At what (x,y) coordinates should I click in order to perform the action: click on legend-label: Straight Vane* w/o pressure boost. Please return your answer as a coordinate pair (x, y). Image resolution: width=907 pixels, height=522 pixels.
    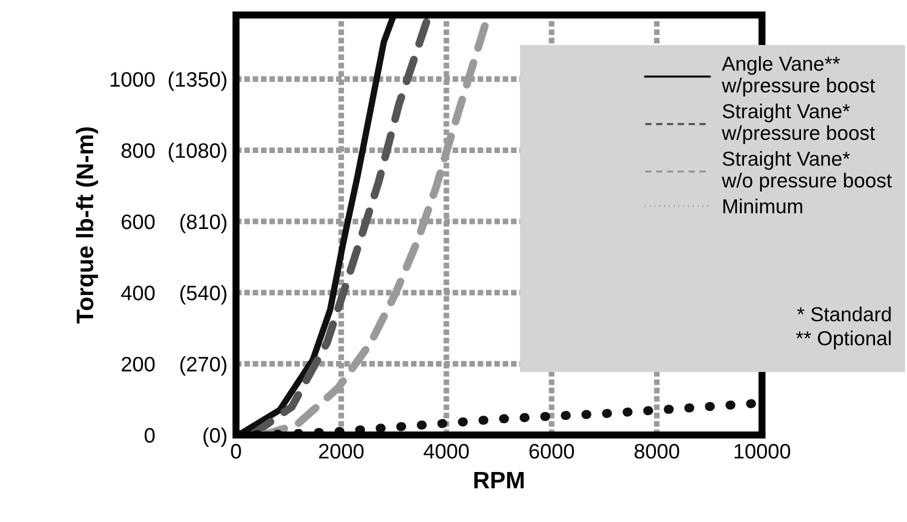
    Looking at the image, I should click on (807, 171).